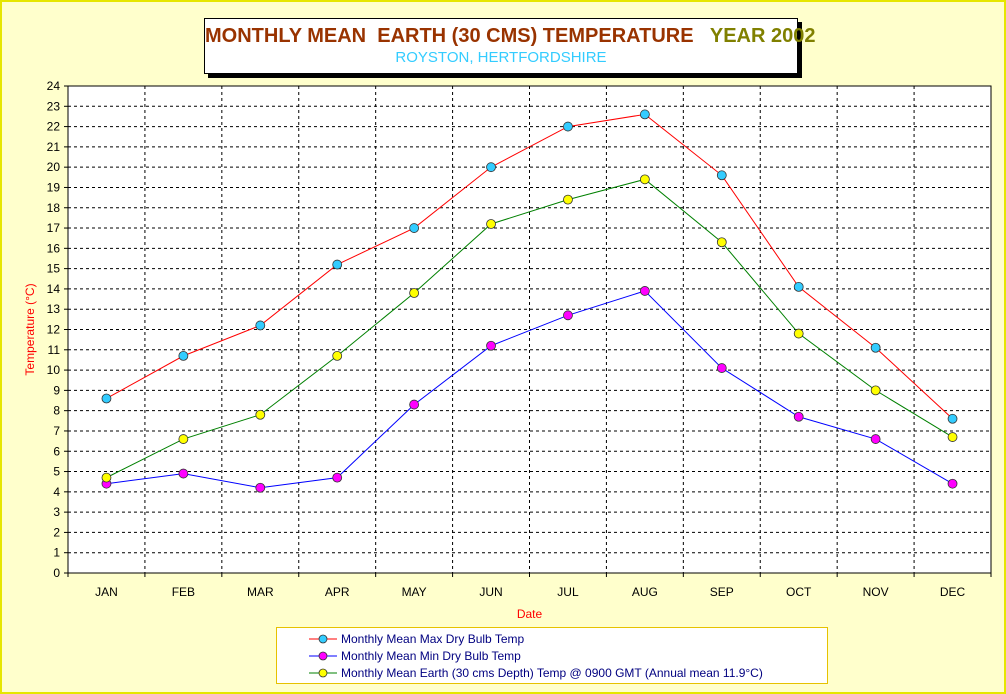 This screenshot has height=694, width=1006. I want to click on legend-item-max: Monthly Mean Max Dry Bulb Temp, so click(552, 639).